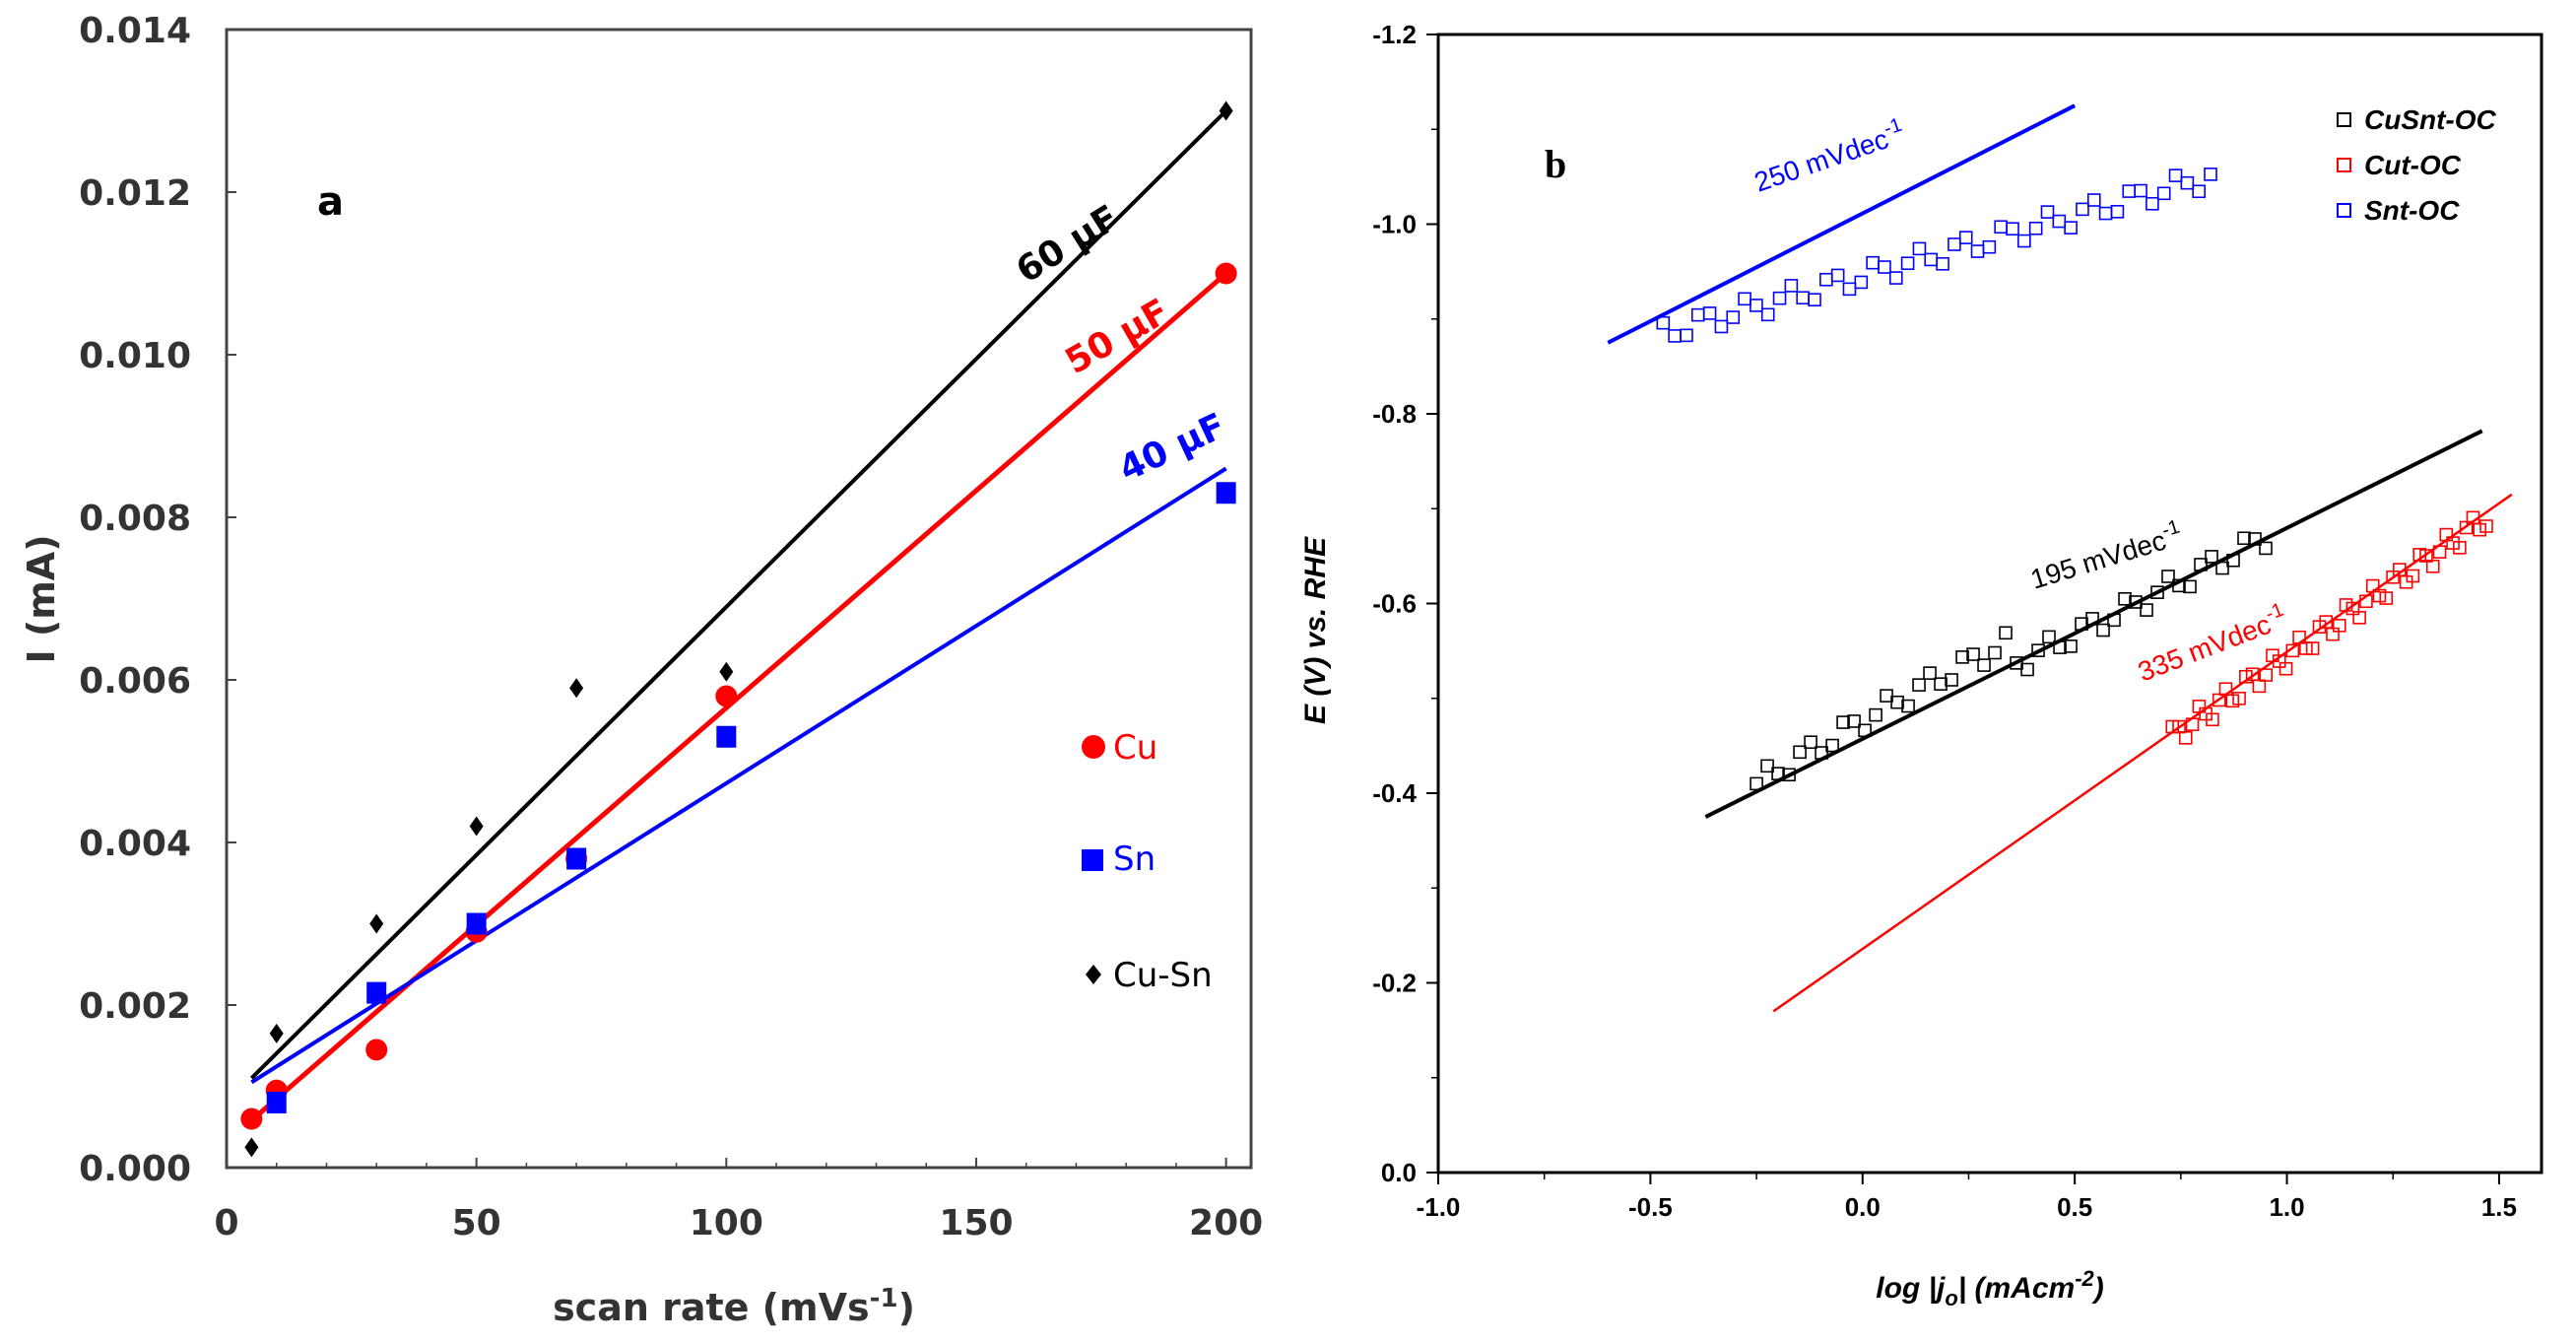 The image size is (2576, 1343). Describe the element at coordinates (135, 844) in the screenshot. I see `a-y-tick-label: 0.004` at that location.